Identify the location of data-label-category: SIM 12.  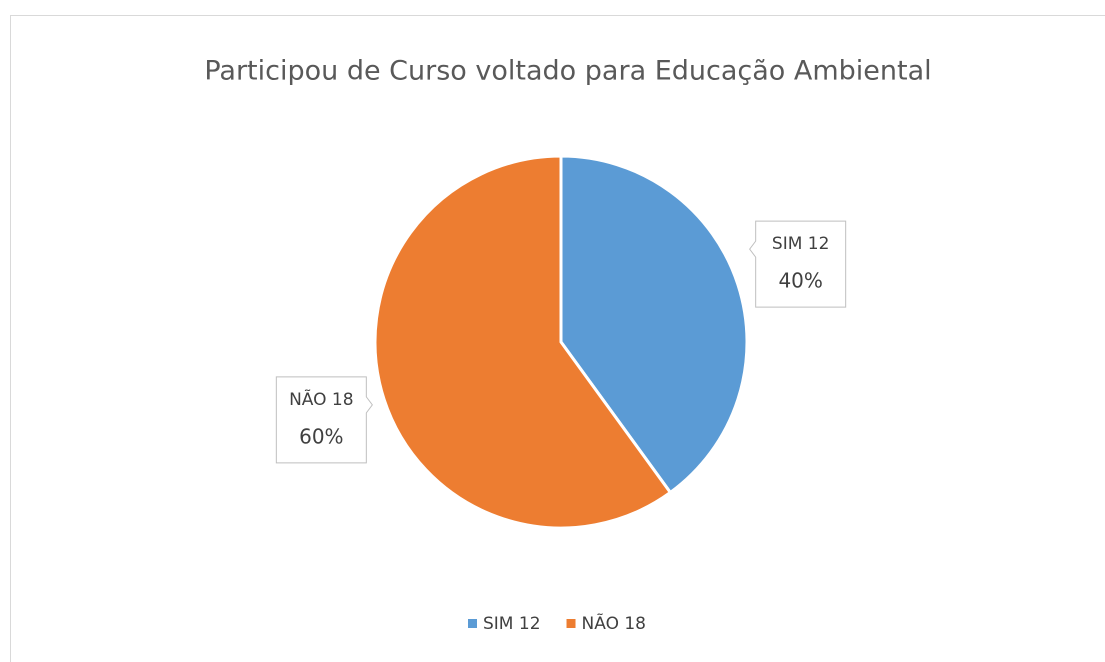
(801, 244).